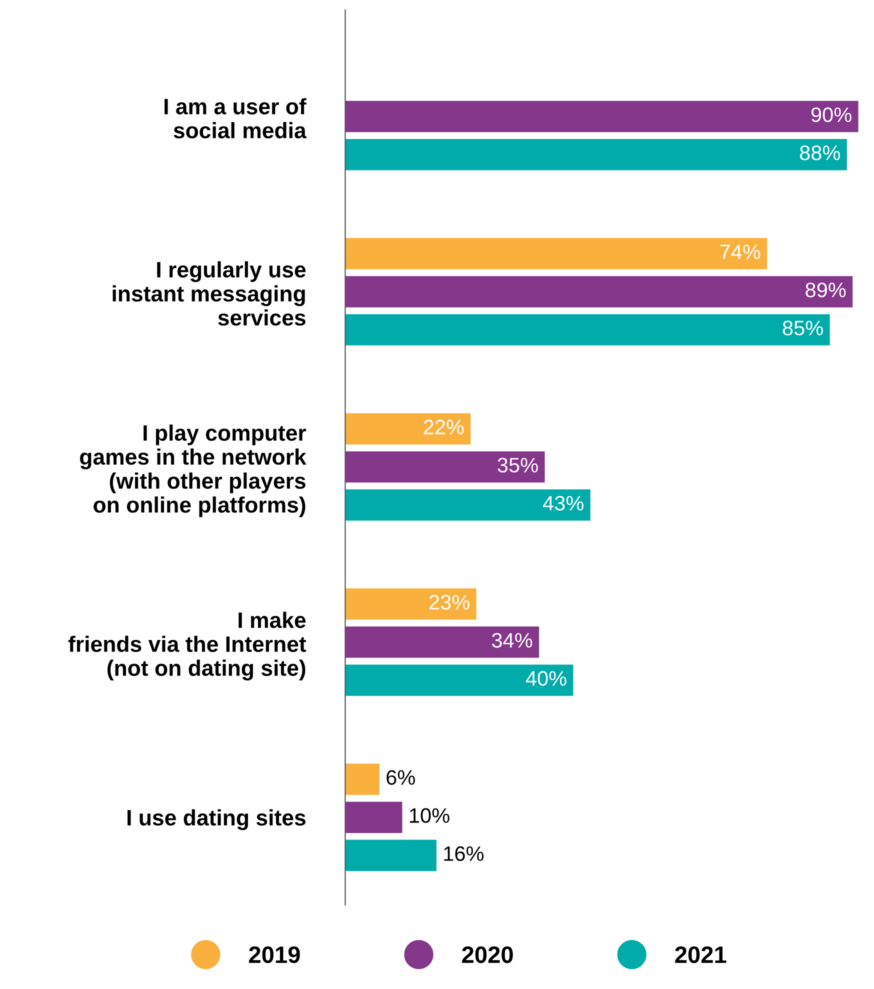 This screenshot has height=989, width=874. What do you see at coordinates (444, 427) in the screenshot?
I see `data-label: 22%` at bounding box center [444, 427].